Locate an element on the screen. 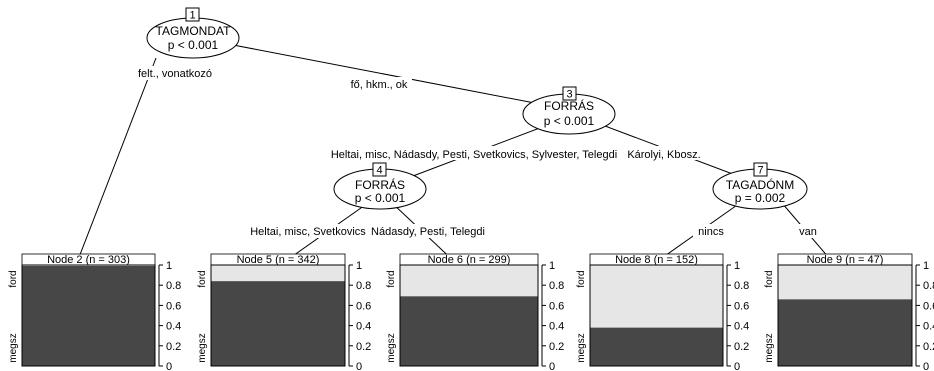 This screenshot has width=934, height=371. node-id: 3 is located at coordinates (569, 95).